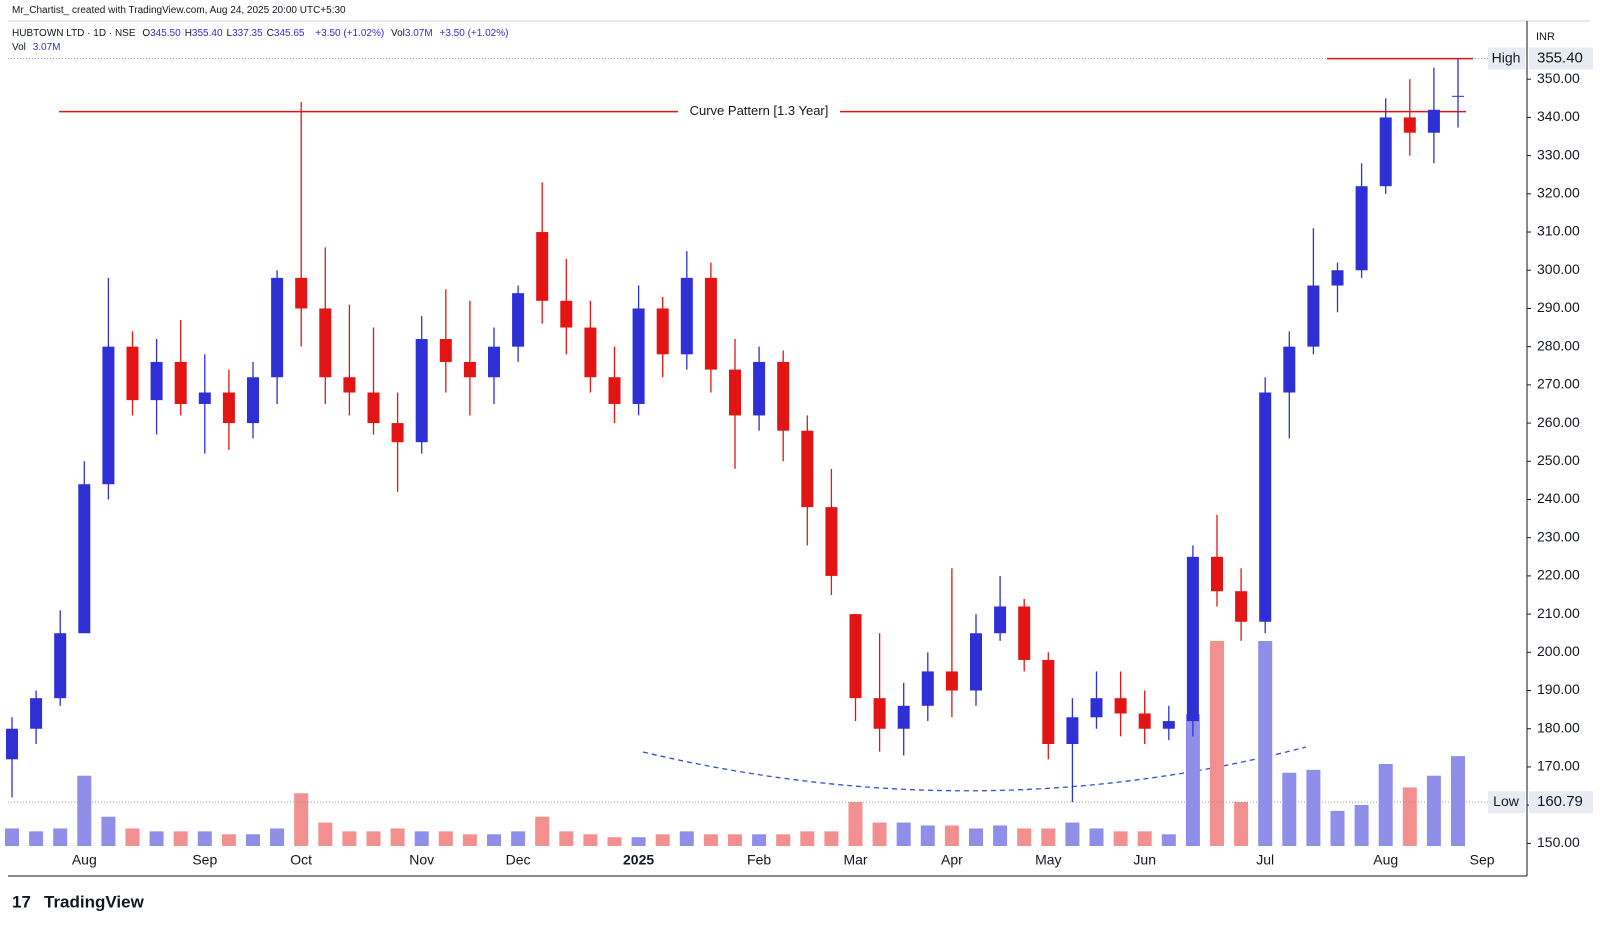 The image size is (1600, 927). Describe the element at coordinates (270, 33) in the screenshot. I see `legend-label: C` at that location.